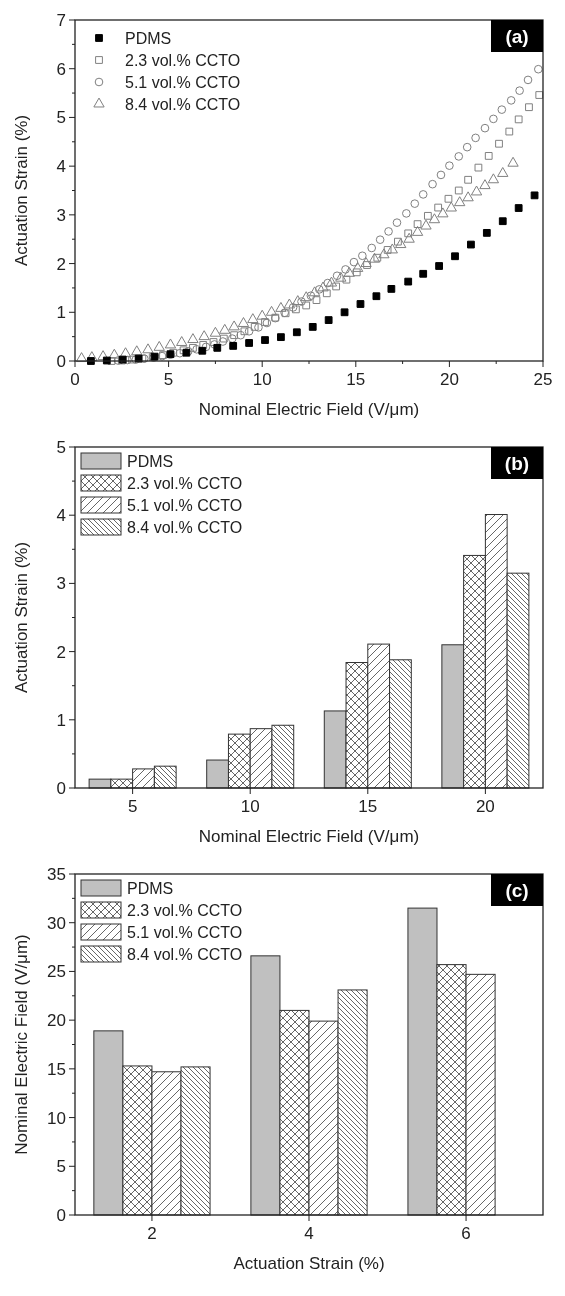 This screenshot has width=565, height=1296. What do you see at coordinates (21, 1044) in the screenshot?
I see `y-axis-title: Nominal Electric Field (V/μm)` at bounding box center [21, 1044].